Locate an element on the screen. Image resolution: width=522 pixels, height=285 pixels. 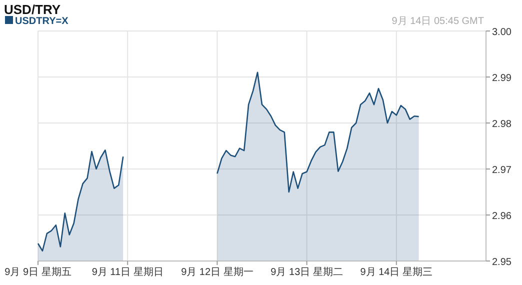
y-tick-label: 2.97 is located at coordinates (502, 170).